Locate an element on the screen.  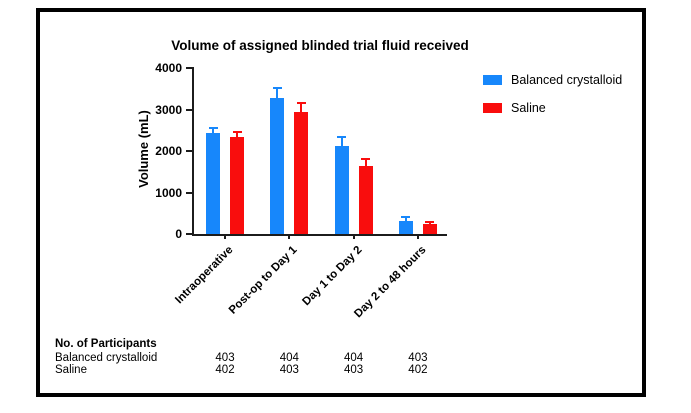
x-axis is located at coordinates (319, 235).